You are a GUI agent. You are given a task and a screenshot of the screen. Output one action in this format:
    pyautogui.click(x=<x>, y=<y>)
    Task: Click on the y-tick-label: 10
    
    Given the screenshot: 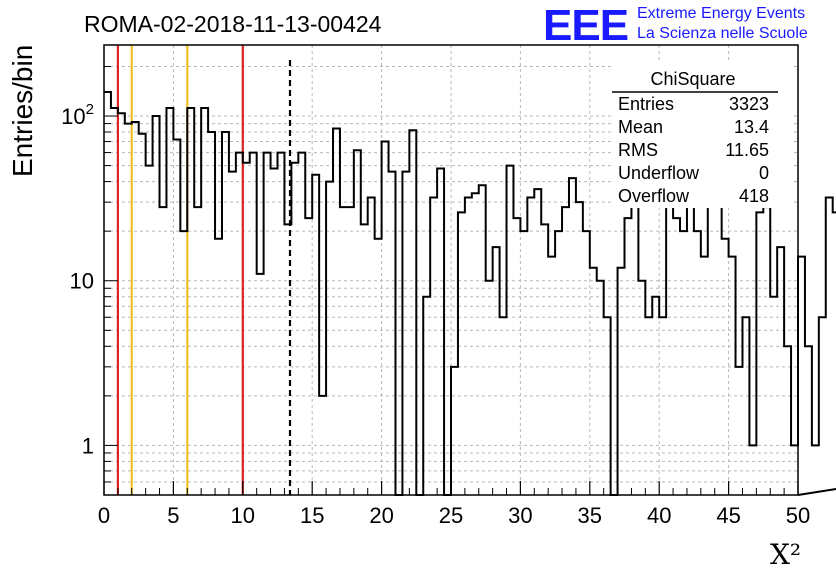 What is the action you would take?
    pyautogui.click(x=82, y=281)
    